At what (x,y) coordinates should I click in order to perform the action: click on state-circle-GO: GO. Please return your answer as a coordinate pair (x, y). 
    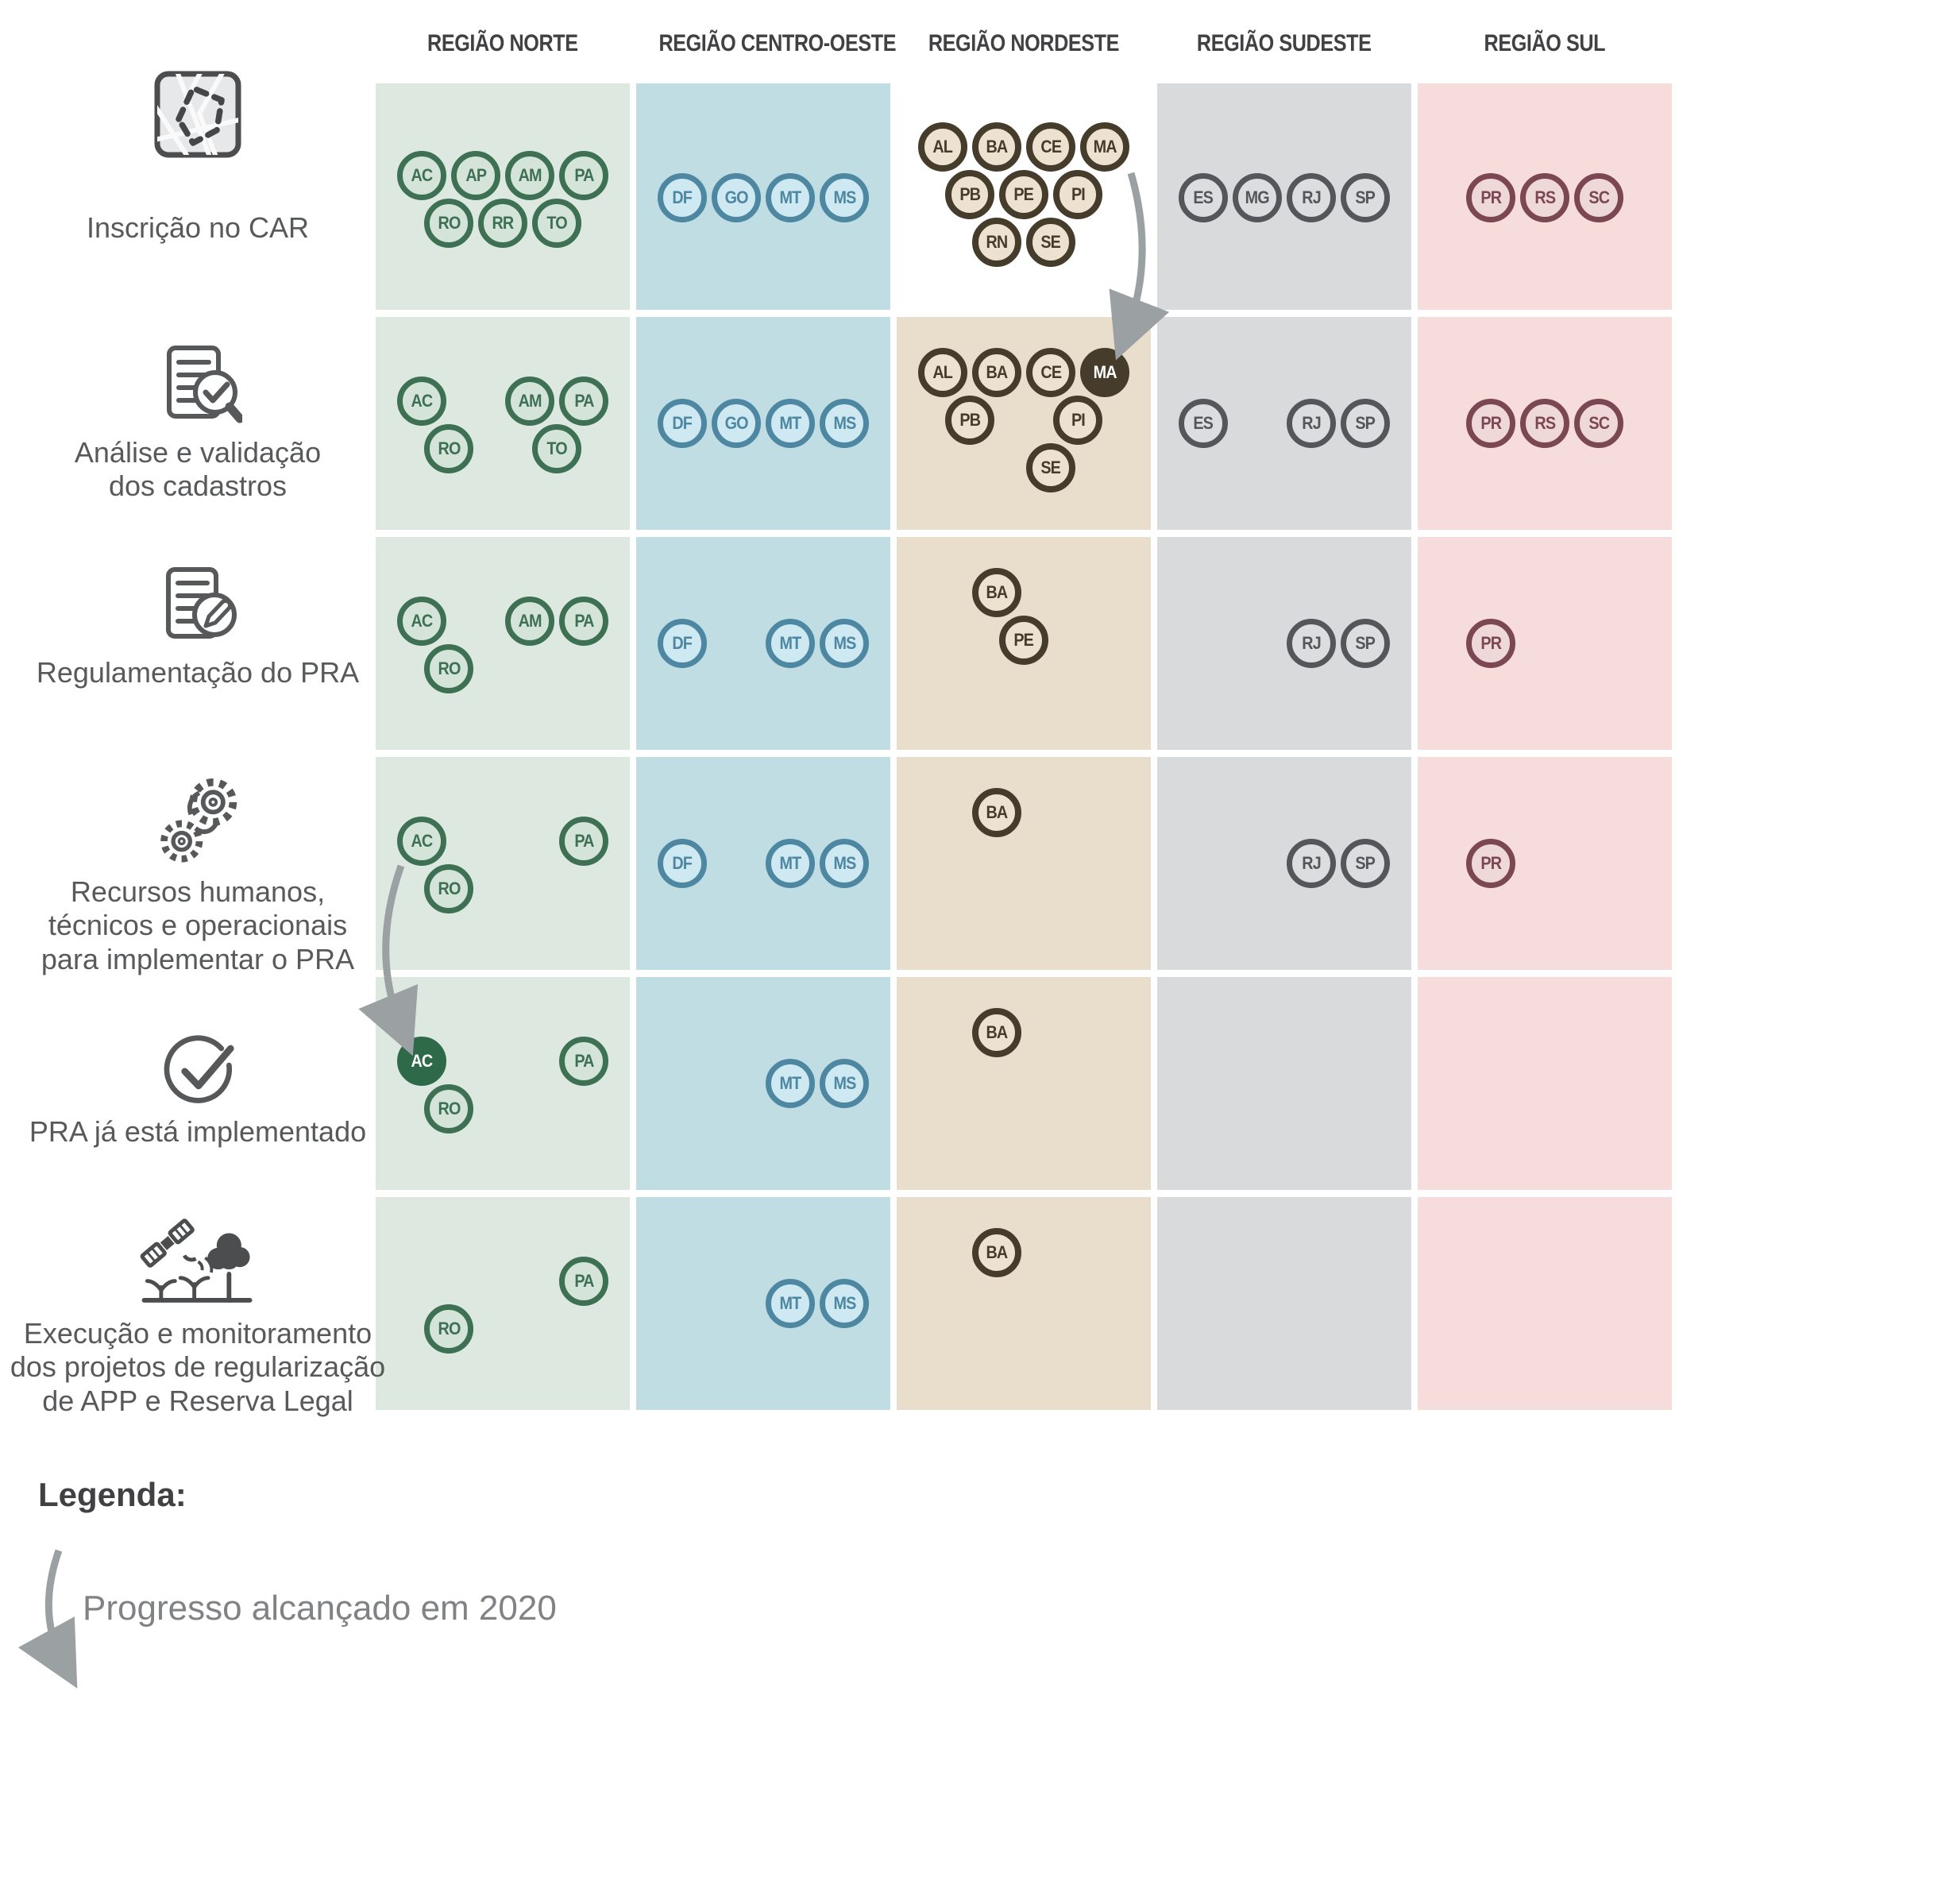
    Looking at the image, I should click on (736, 197).